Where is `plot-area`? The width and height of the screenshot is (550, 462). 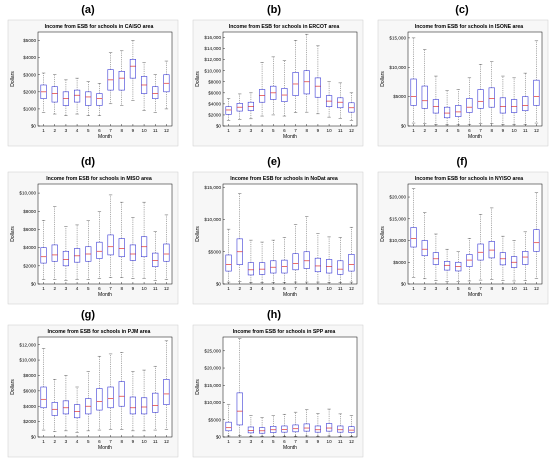 plot-area is located at coordinates (475, 79).